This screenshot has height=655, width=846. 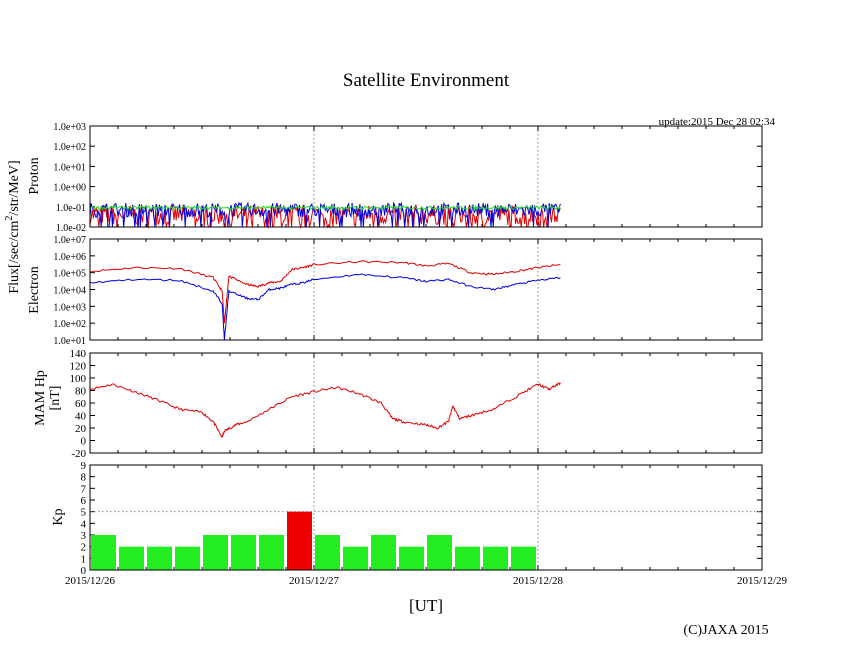 What do you see at coordinates (81, 429) in the screenshot?
I see `mam-ytick-label: 20` at bounding box center [81, 429].